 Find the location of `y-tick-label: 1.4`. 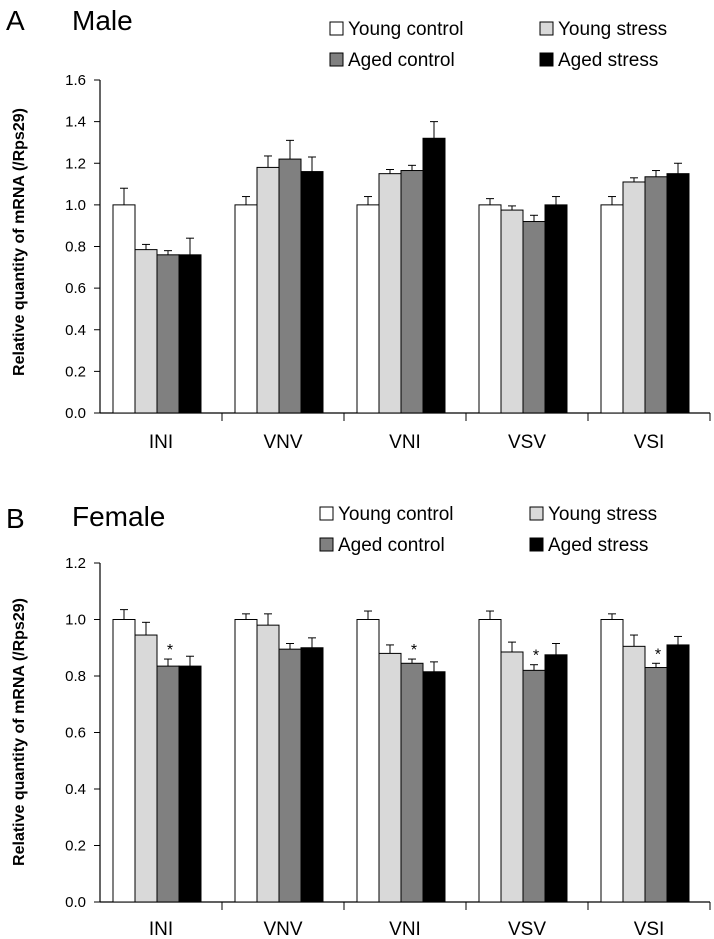

y-tick-label: 1.4 is located at coordinates (75, 122).